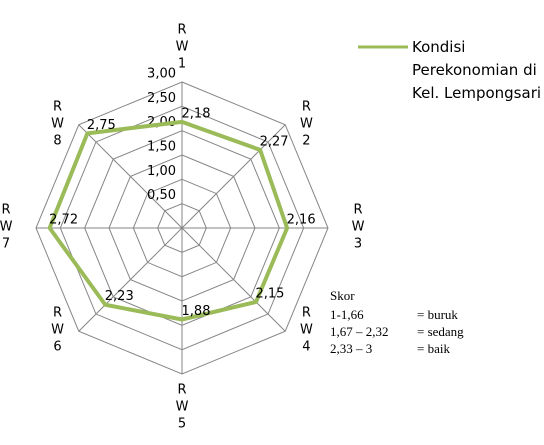 The height and width of the screenshot is (445, 544). Describe the element at coordinates (306, 124) in the screenshot. I see `category-label: RW2` at that location.